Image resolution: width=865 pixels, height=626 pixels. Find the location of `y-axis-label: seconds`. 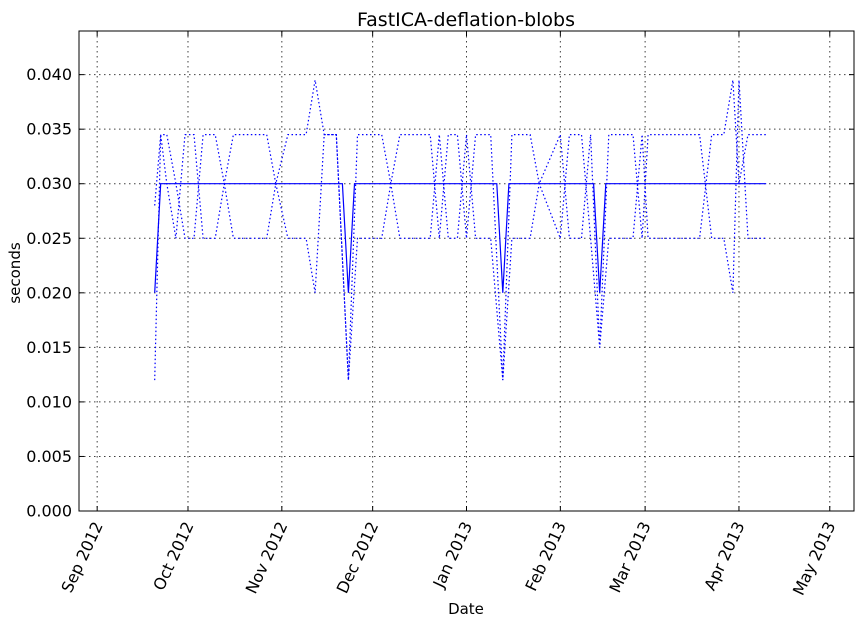

y-axis-label: seconds is located at coordinates (15, 272).